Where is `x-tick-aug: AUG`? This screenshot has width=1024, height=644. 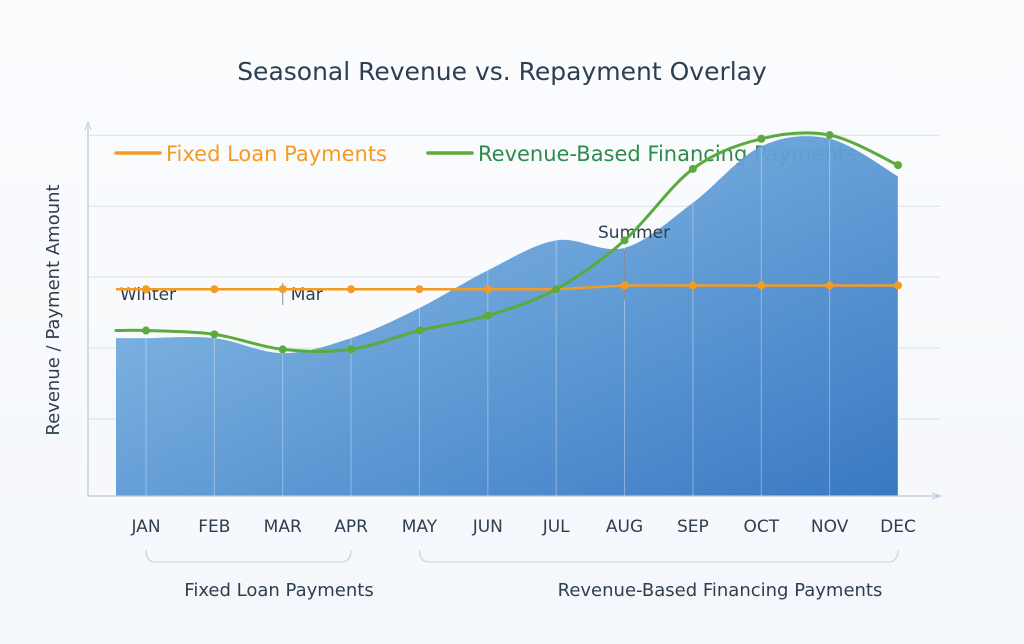 x-tick-aug: AUG is located at coordinates (624, 527).